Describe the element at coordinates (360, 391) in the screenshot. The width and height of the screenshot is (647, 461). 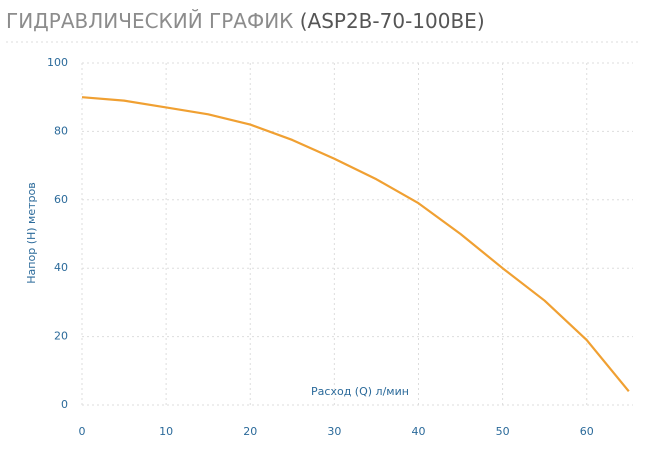
I see `x-axis-label: Расход (Q) л/мин` at that location.